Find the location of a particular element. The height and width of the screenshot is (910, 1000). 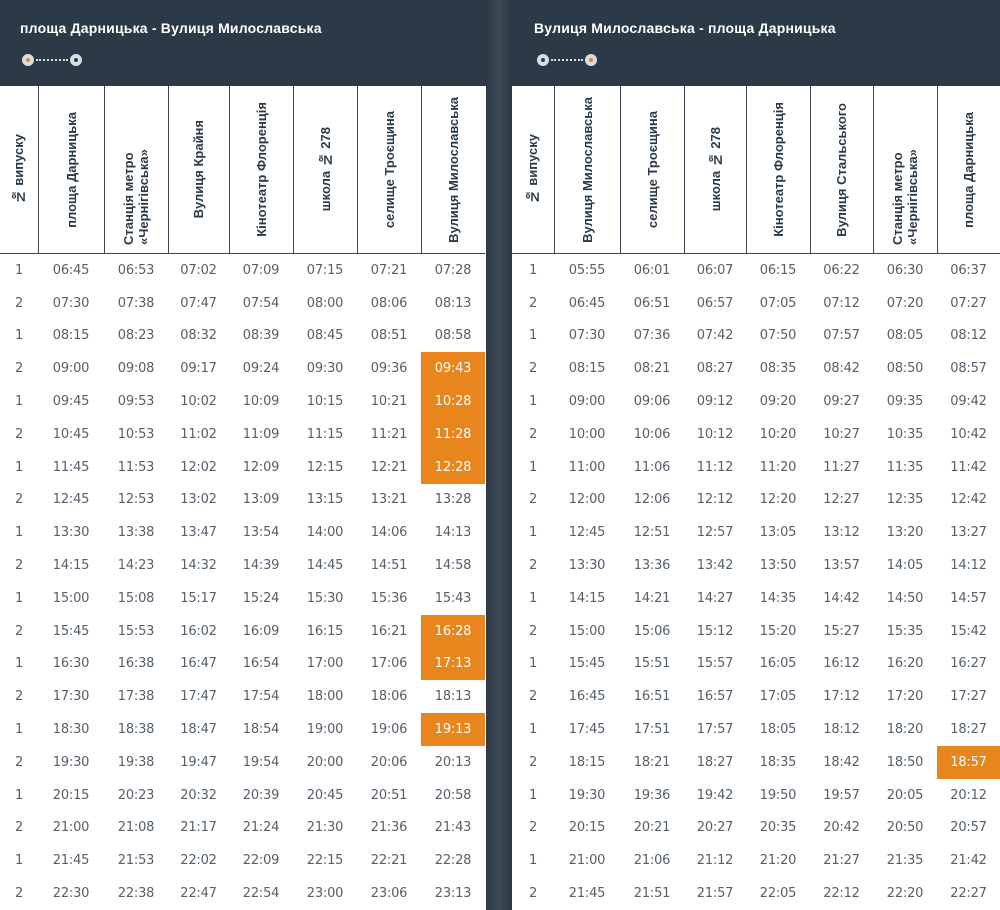

time-cell: 09:12 is located at coordinates (715, 402).